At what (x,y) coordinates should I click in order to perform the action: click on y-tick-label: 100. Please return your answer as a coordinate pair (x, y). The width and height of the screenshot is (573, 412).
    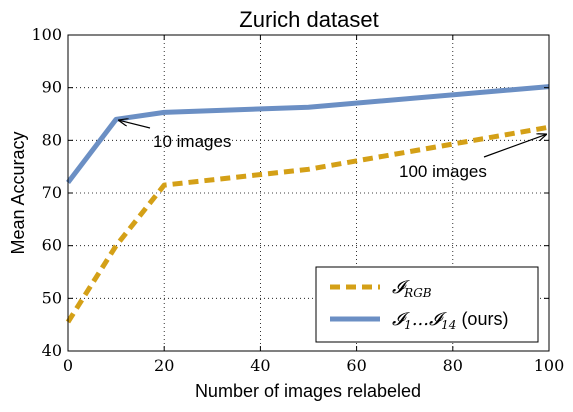
    Looking at the image, I should click on (46, 34).